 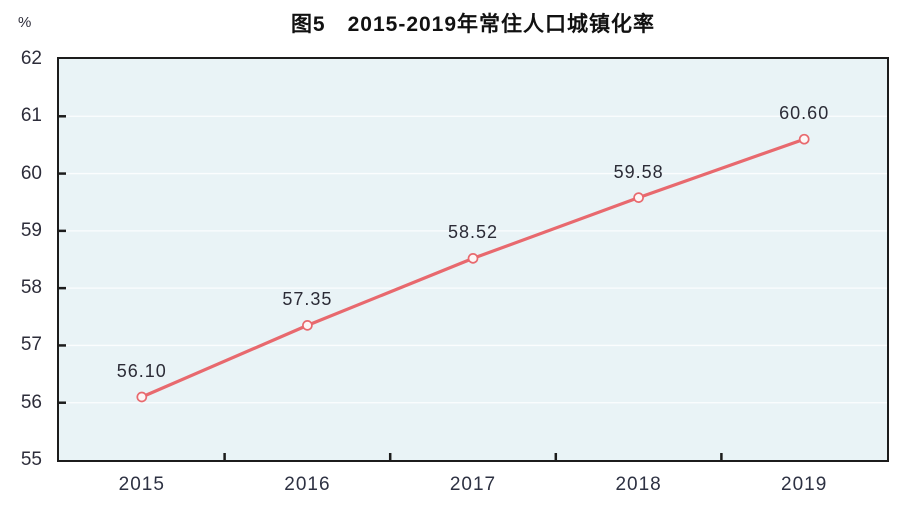 I want to click on x-axis-tick-label: 2018, so click(x=638, y=484).